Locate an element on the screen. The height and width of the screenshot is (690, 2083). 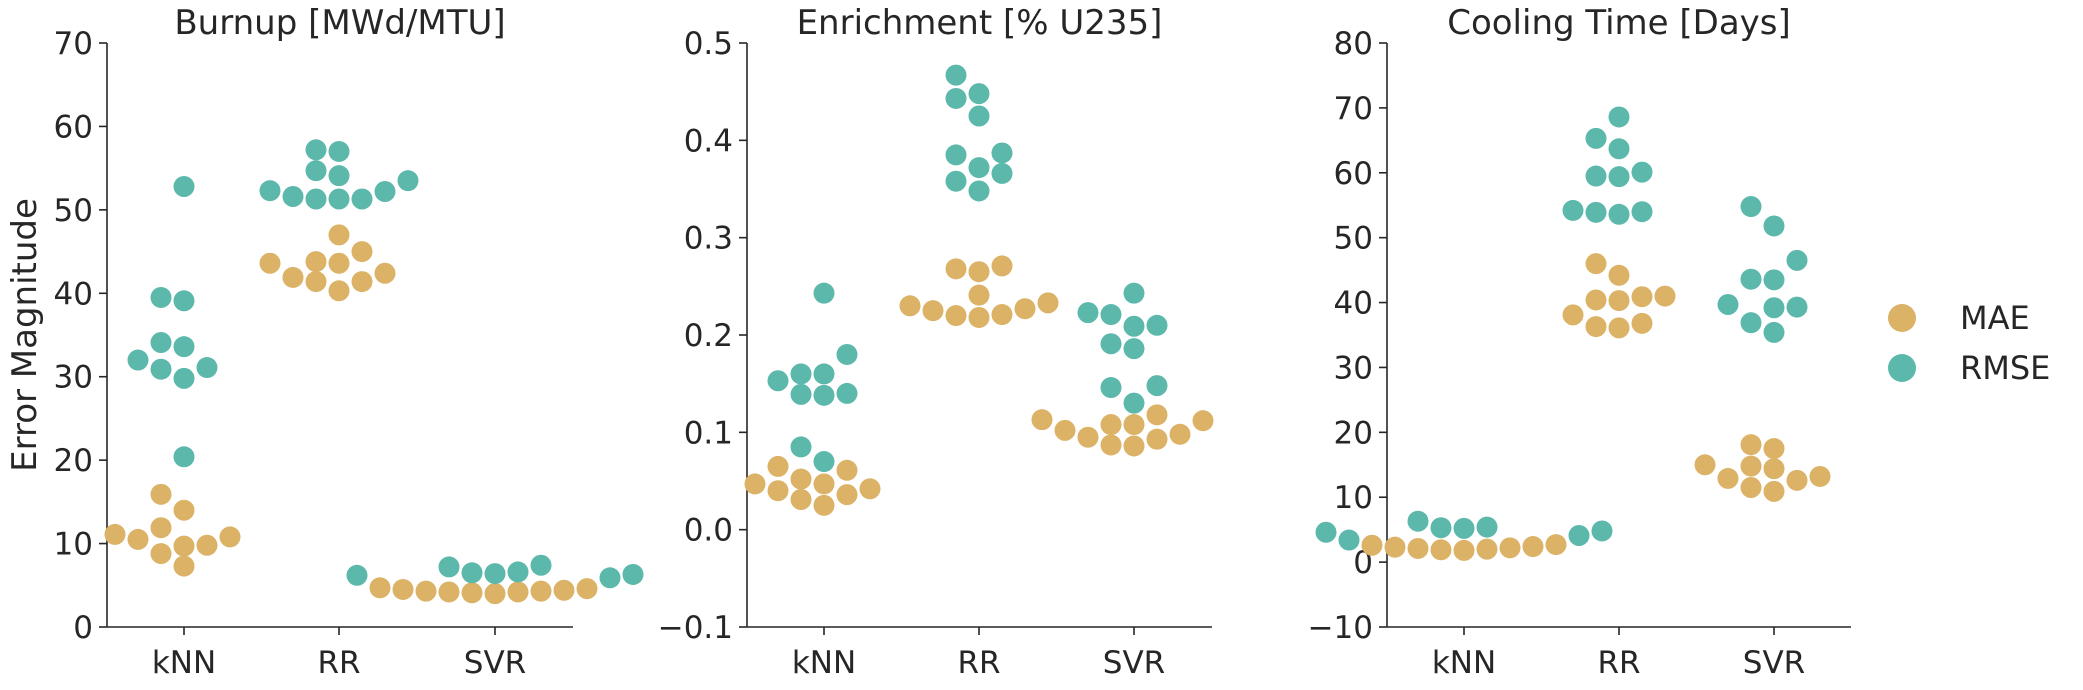
legend-marker-rmse is located at coordinates (1902, 368).